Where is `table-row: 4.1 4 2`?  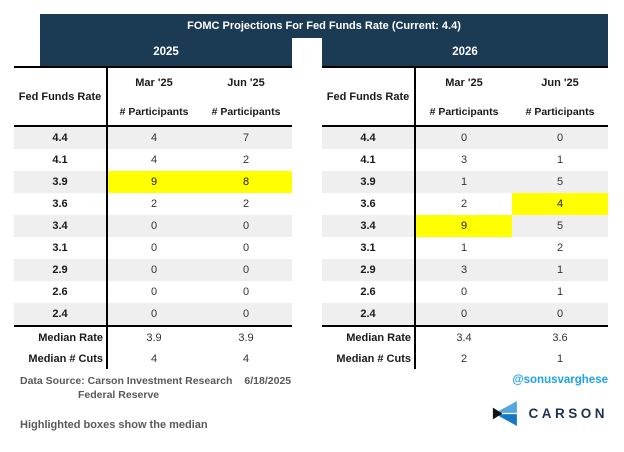
table-row: 4.1 4 2 is located at coordinates (153, 160).